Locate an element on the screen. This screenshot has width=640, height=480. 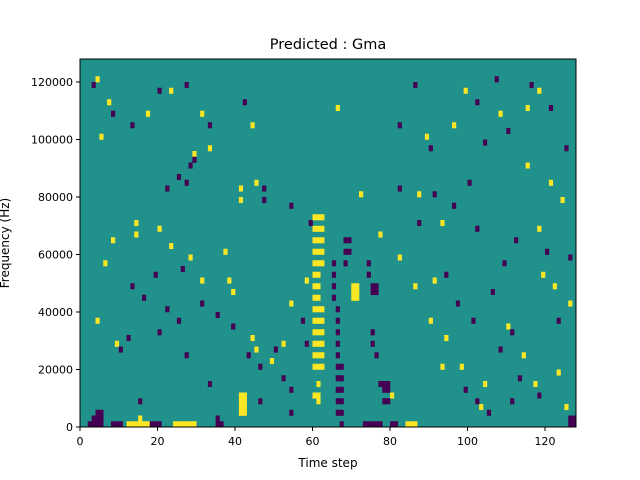
x-tick-label: 20 is located at coordinates (158, 441).